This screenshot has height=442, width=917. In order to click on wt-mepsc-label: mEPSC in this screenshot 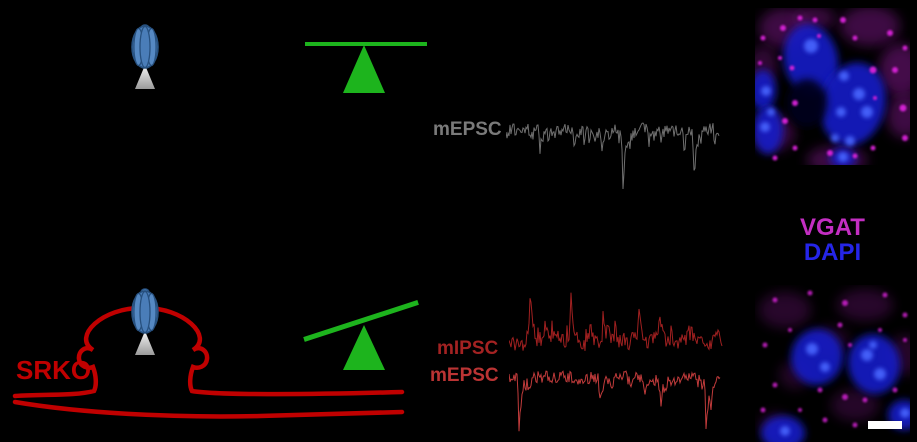, I will do `click(467, 129)`.